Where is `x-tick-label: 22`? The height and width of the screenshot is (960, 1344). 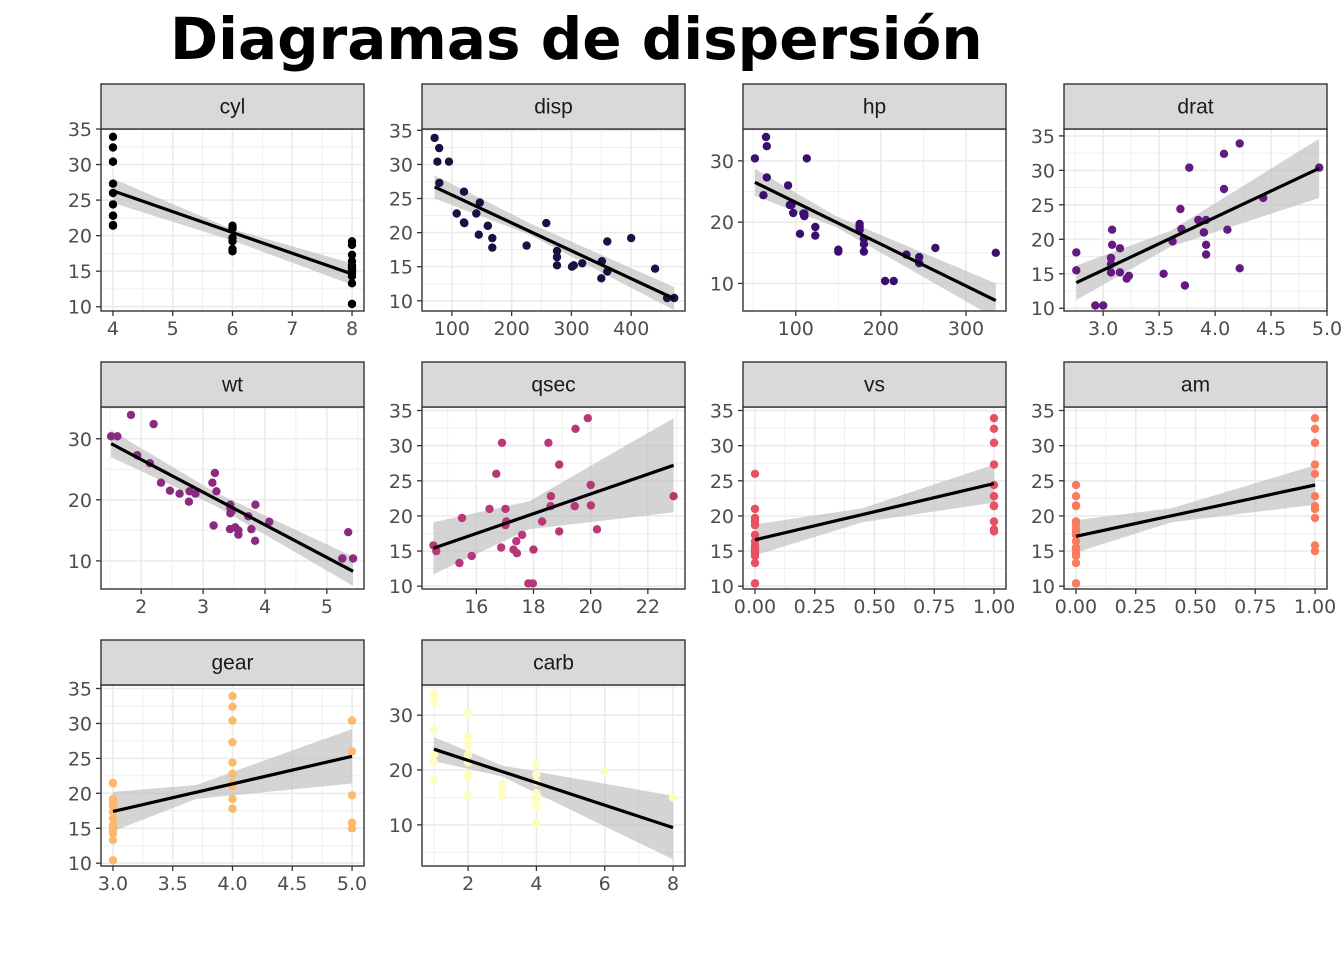 x-tick-label: 22 is located at coordinates (648, 607).